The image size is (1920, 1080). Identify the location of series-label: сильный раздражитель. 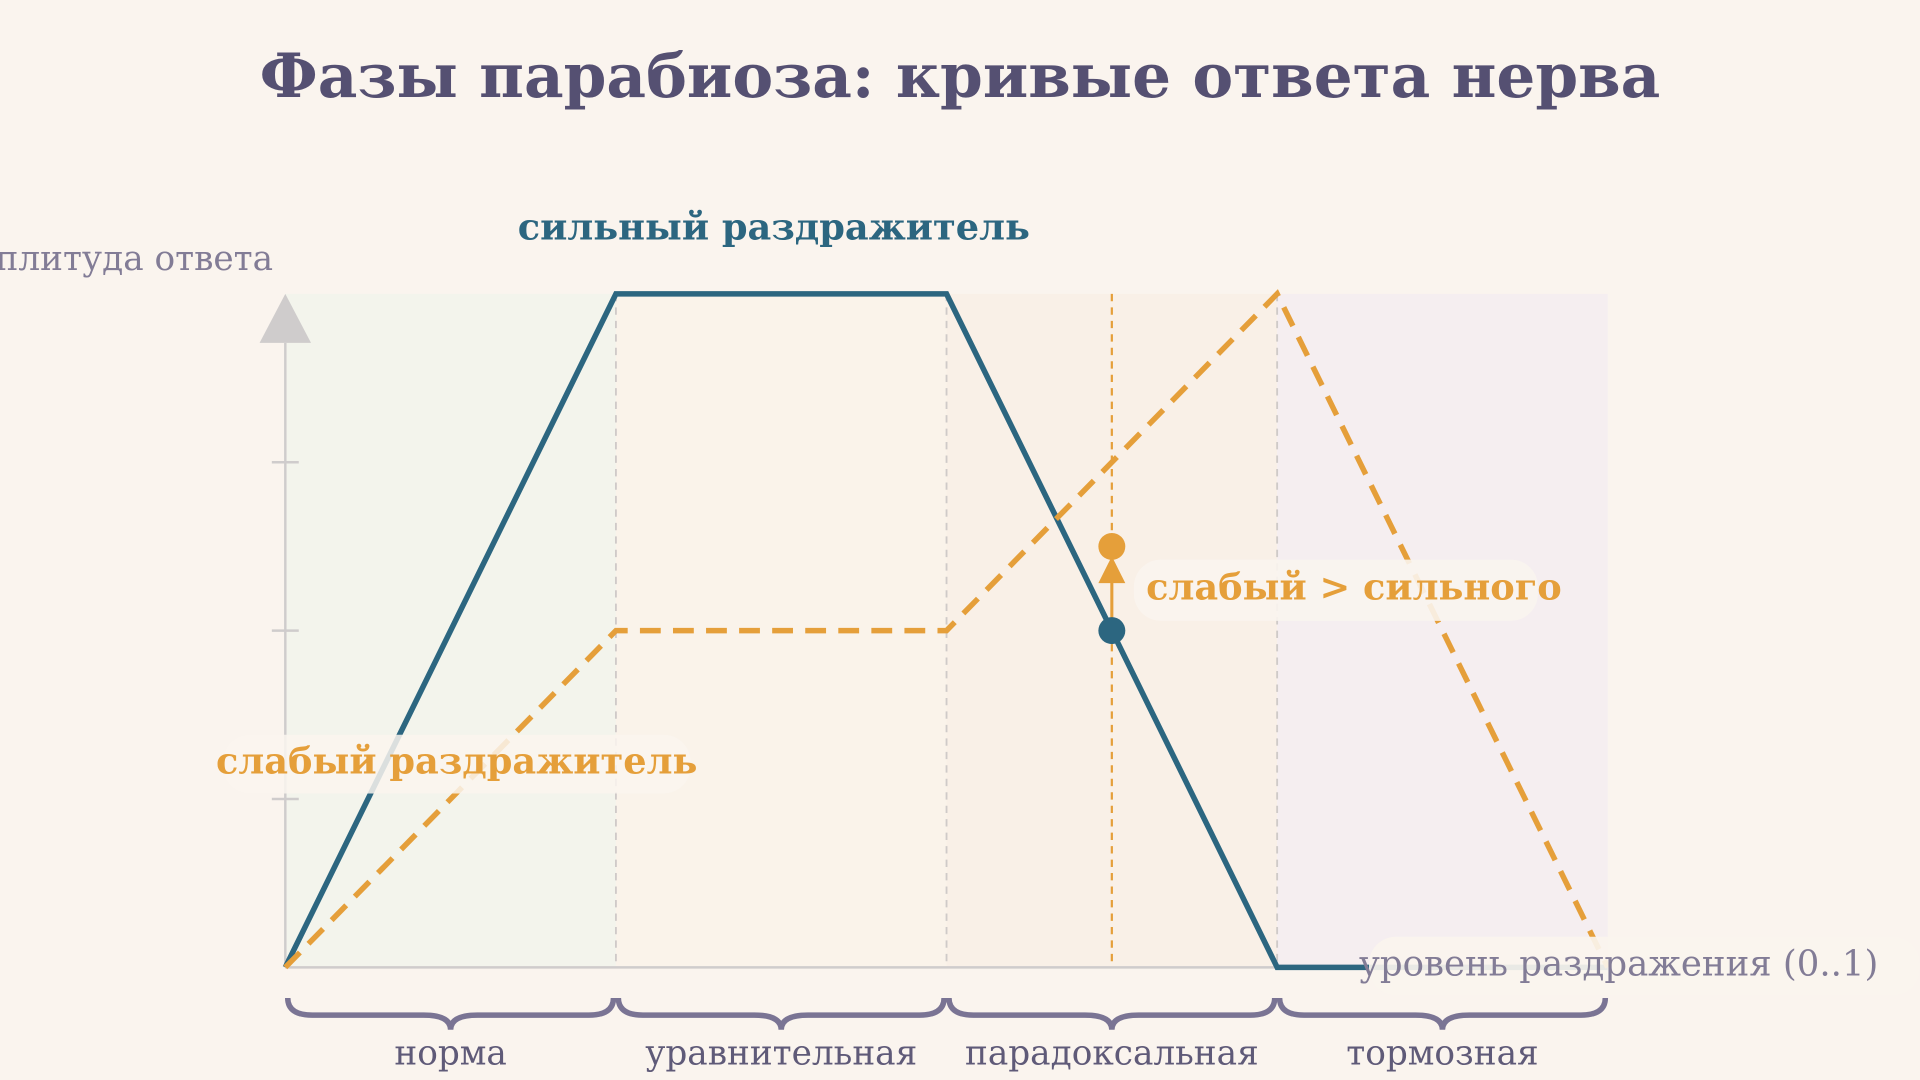
(774, 227).